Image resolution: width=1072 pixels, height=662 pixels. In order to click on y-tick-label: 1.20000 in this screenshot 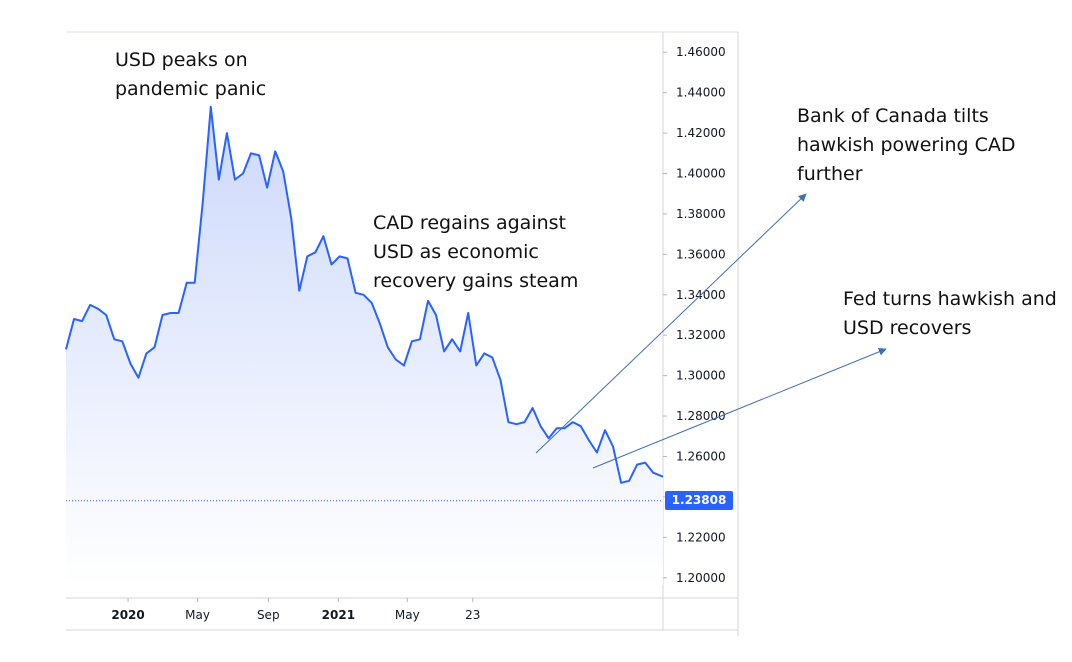, I will do `click(701, 578)`.